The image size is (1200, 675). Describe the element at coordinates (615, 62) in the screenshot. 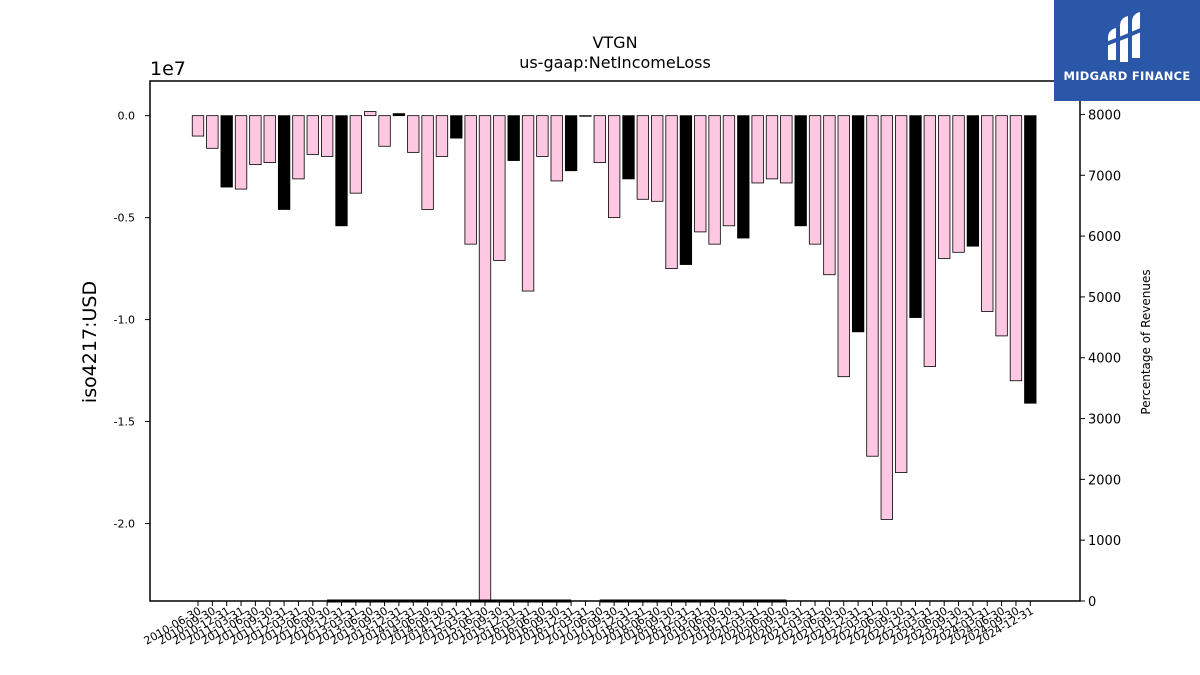

I see `chart-subtitle: us-gaap:NetIncomeLoss` at that location.